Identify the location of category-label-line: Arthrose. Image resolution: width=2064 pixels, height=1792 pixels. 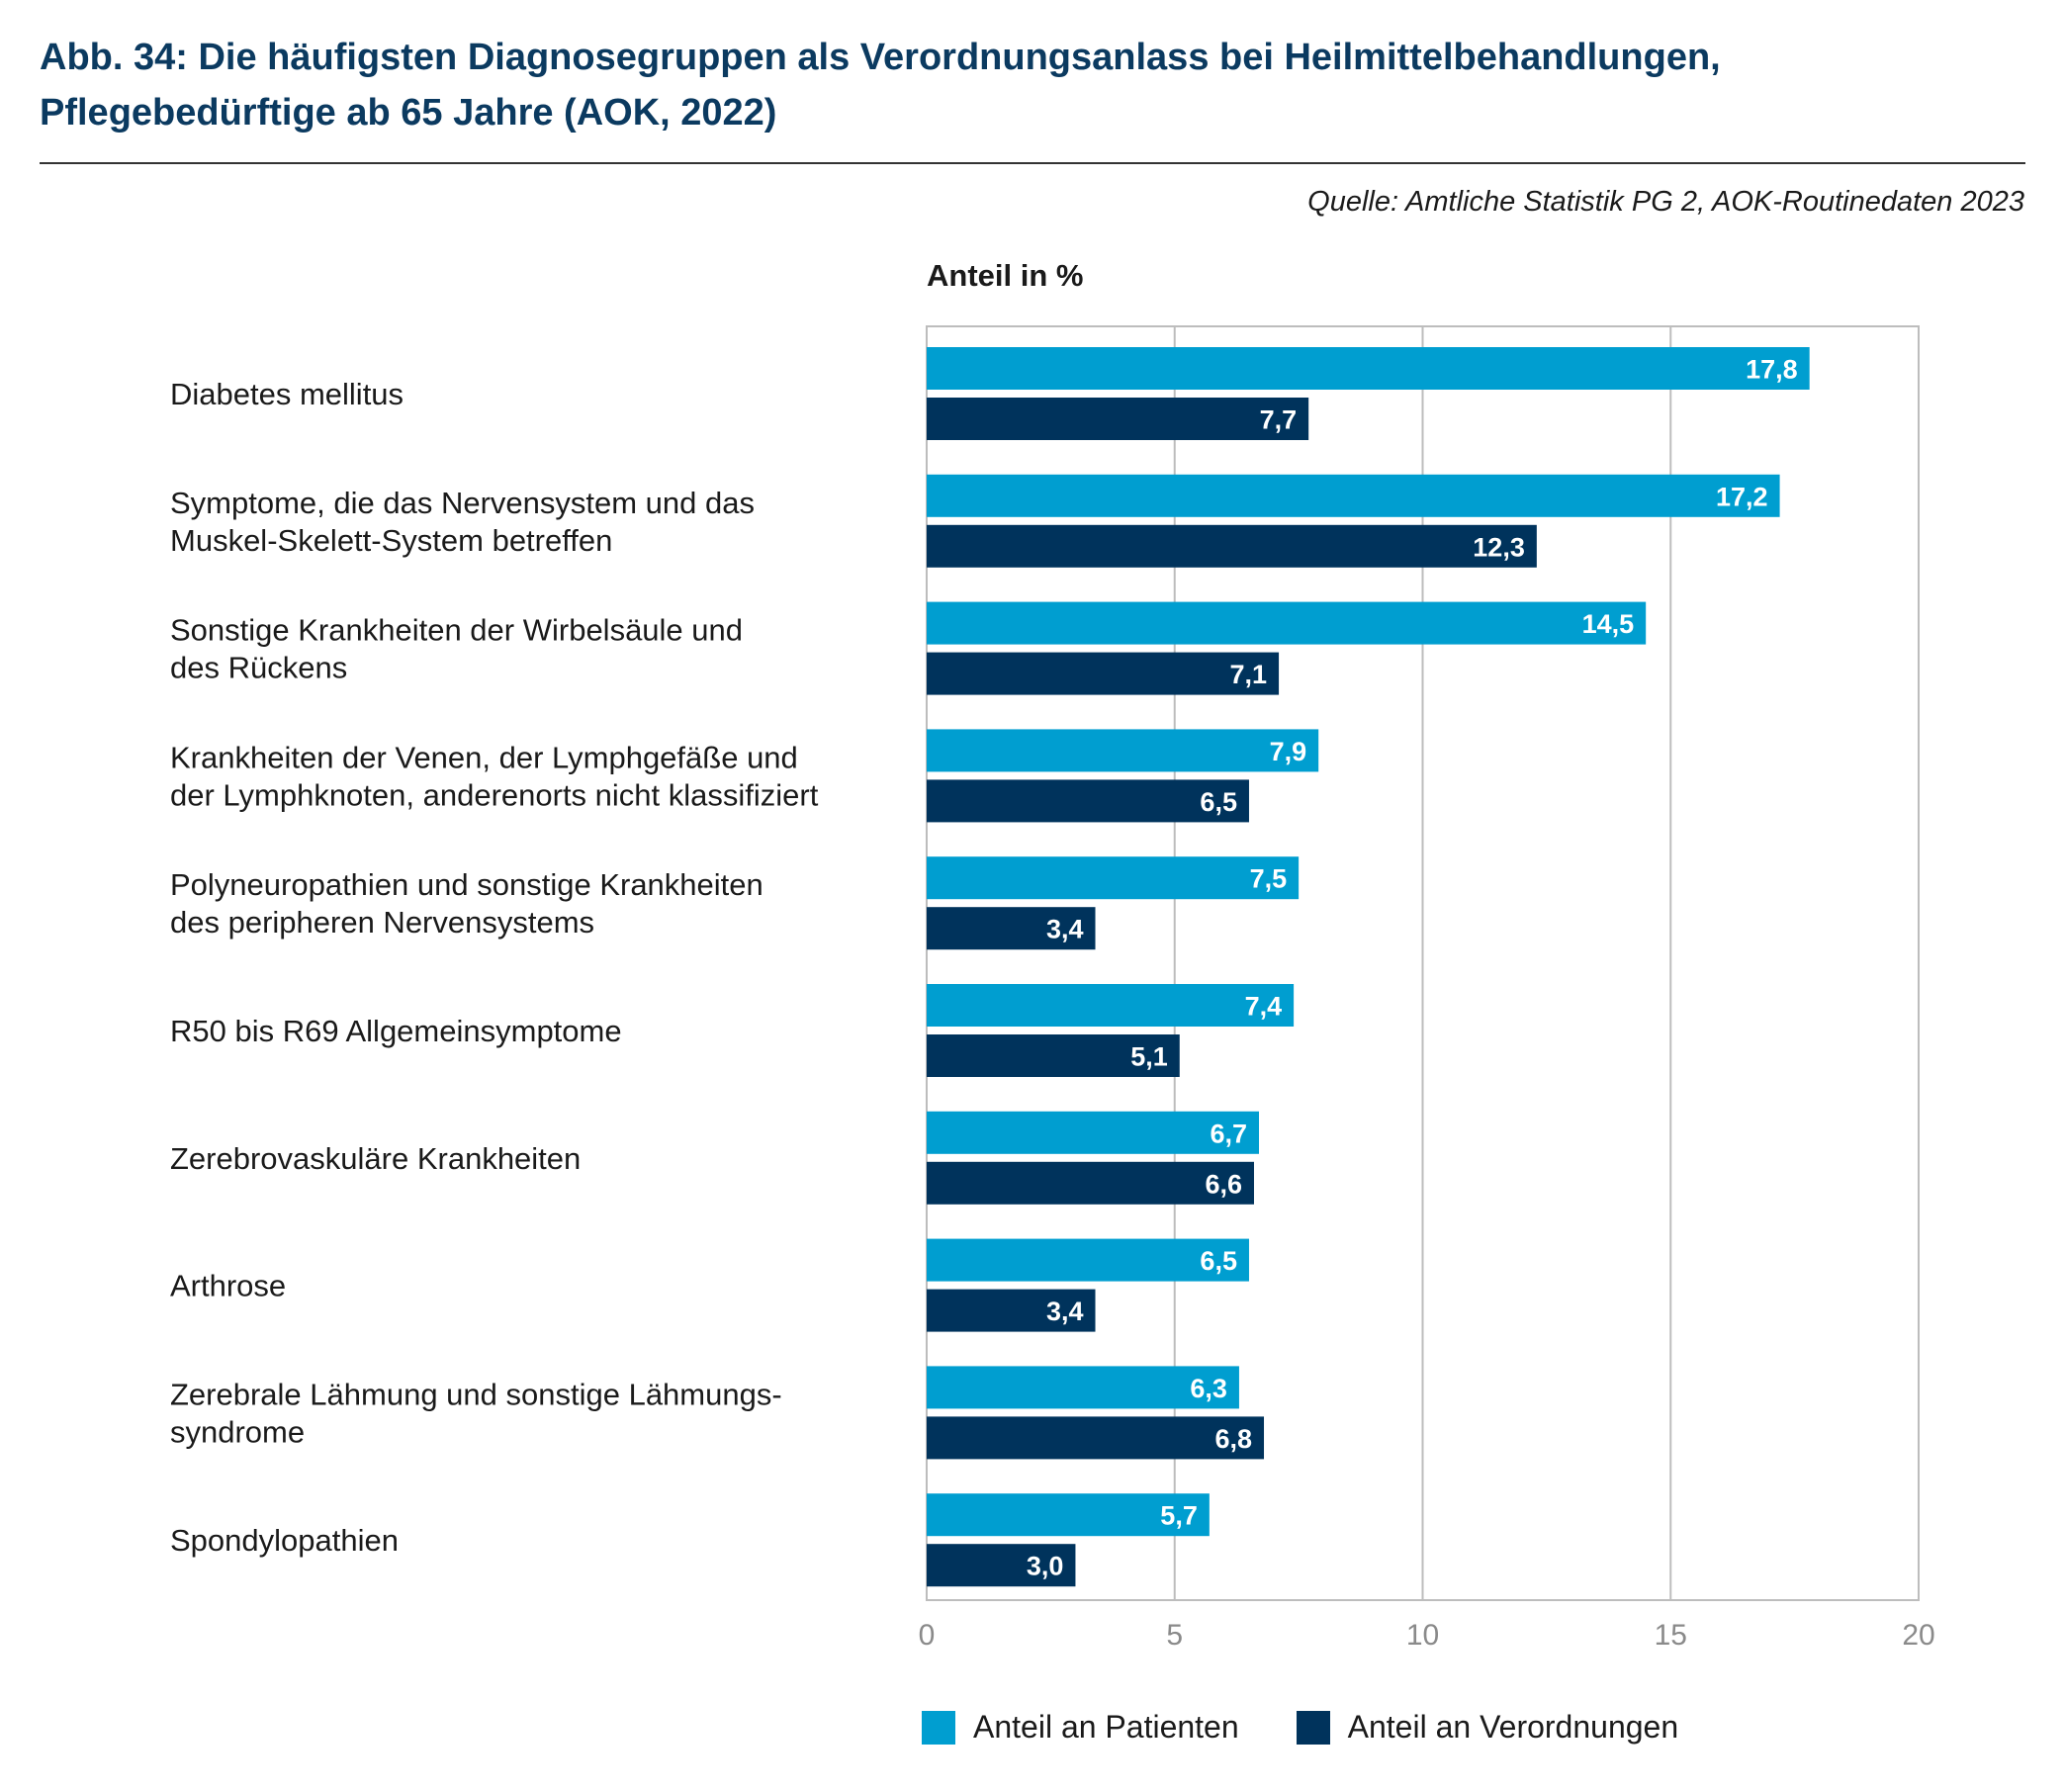
(228, 1286).